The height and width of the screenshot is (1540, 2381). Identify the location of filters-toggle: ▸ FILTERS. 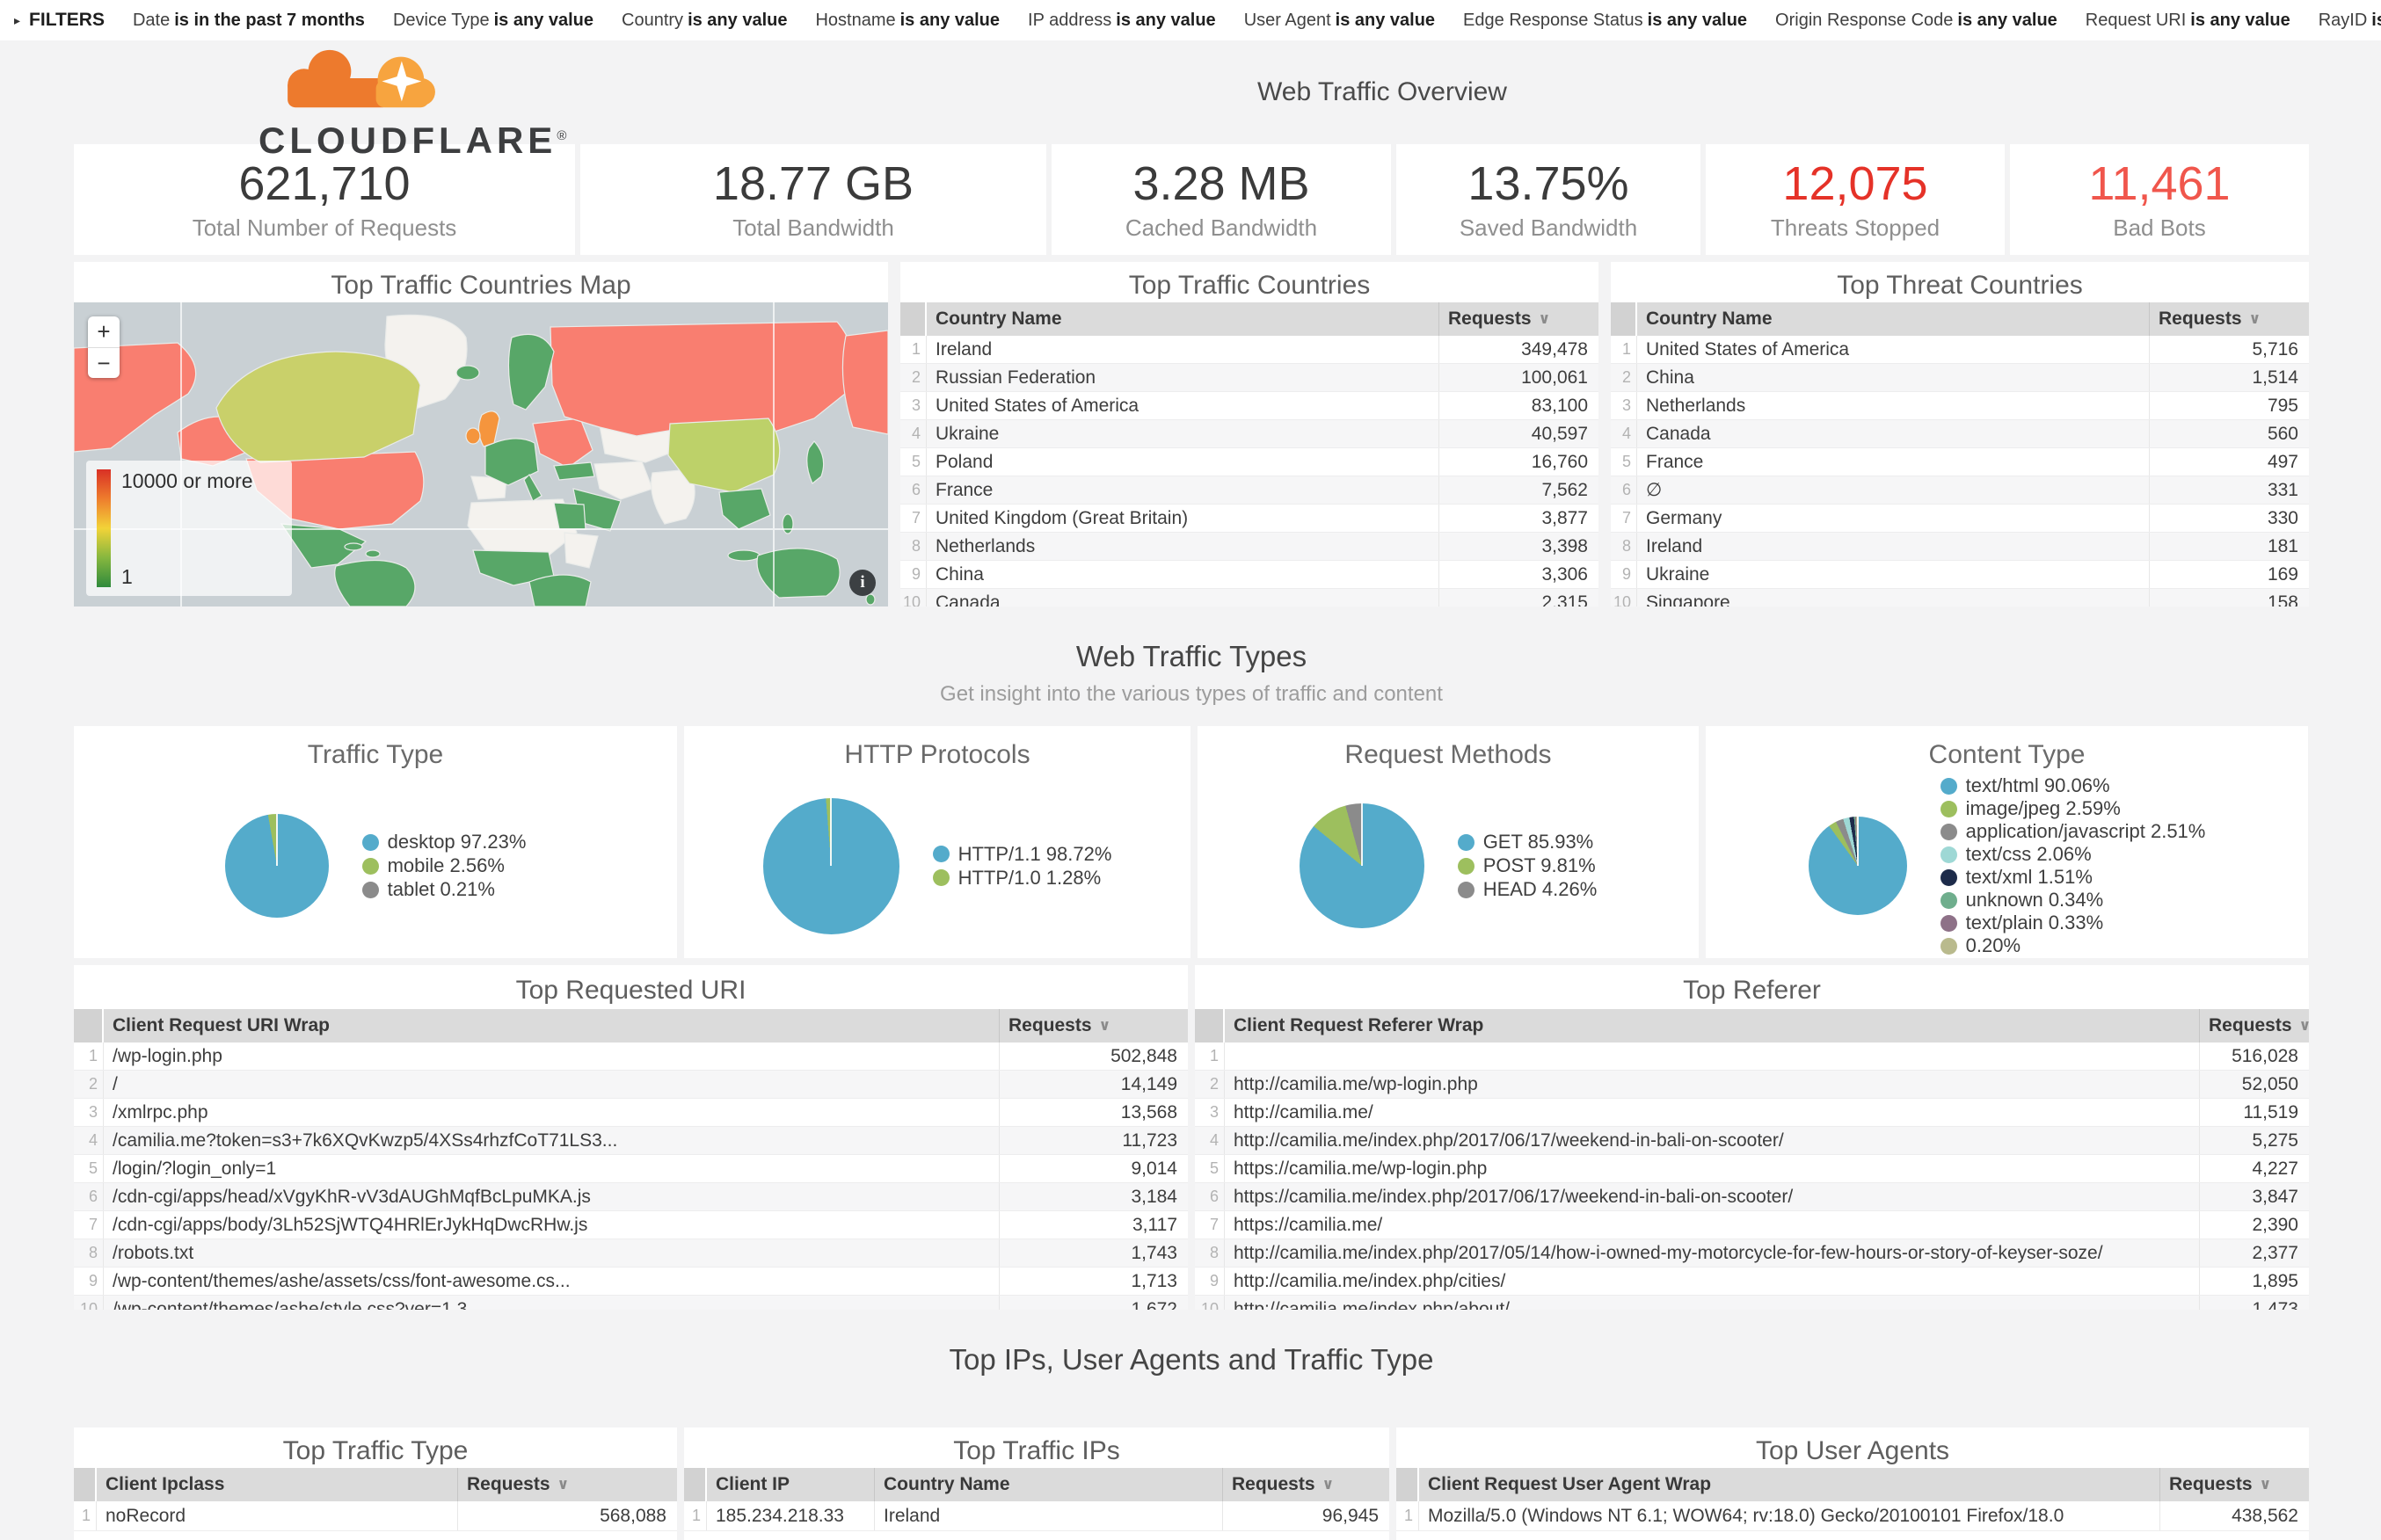
(59, 20).